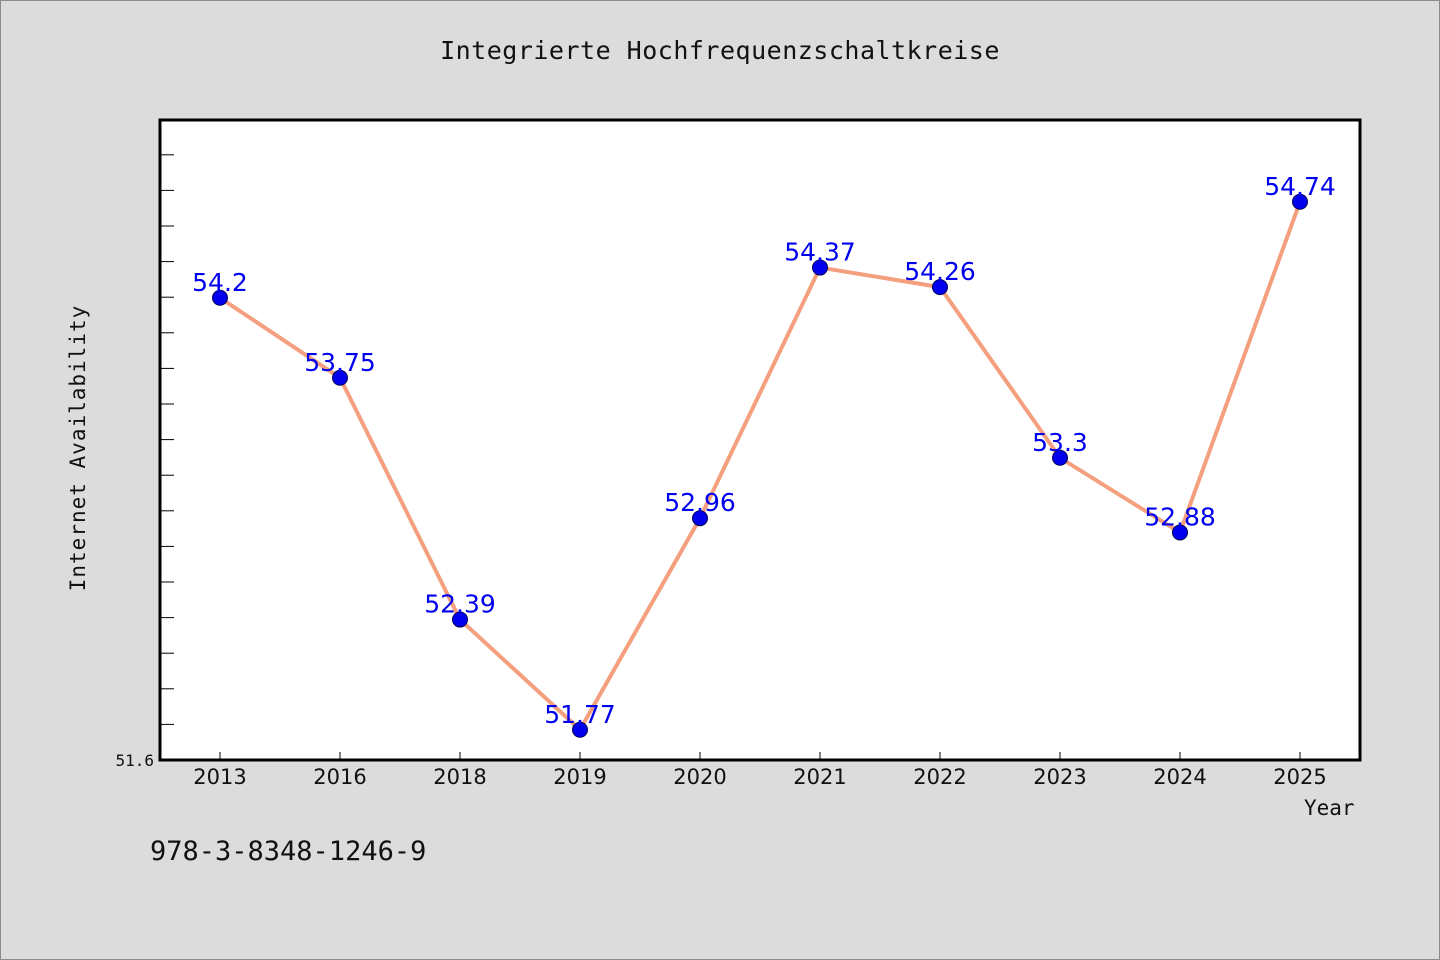  Describe the element at coordinates (288, 851) in the screenshot. I see `isbn-text: 978-3-8348-1246-9` at that location.